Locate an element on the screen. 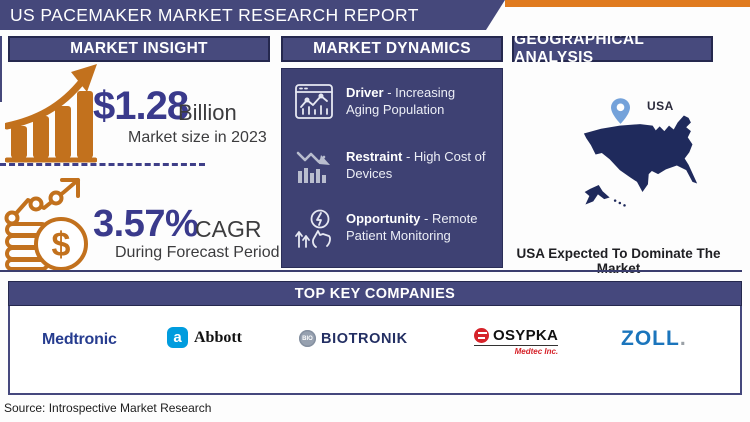 The width and height of the screenshot is (750, 422). dashed-separator is located at coordinates (102, 164).